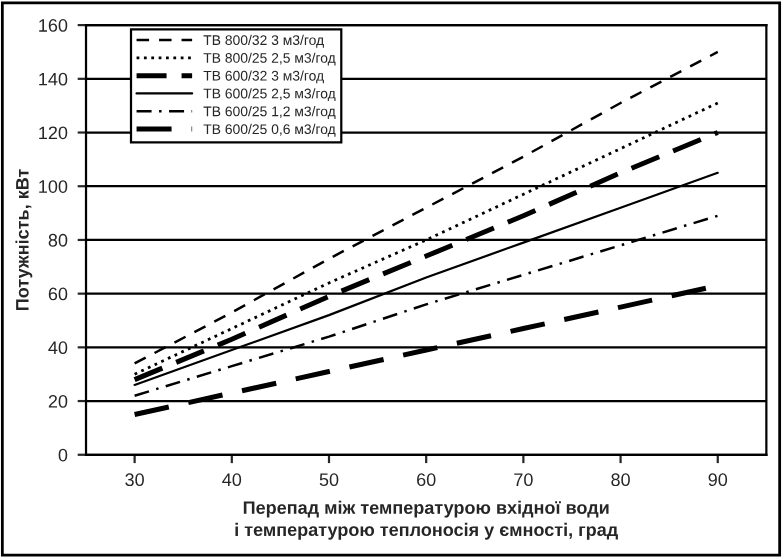 The image size is (782, 558). What do you see at coordinates (53, 79) in the screenshot?
I see `y-tick-label: 140` at bounding box center [53, 79].